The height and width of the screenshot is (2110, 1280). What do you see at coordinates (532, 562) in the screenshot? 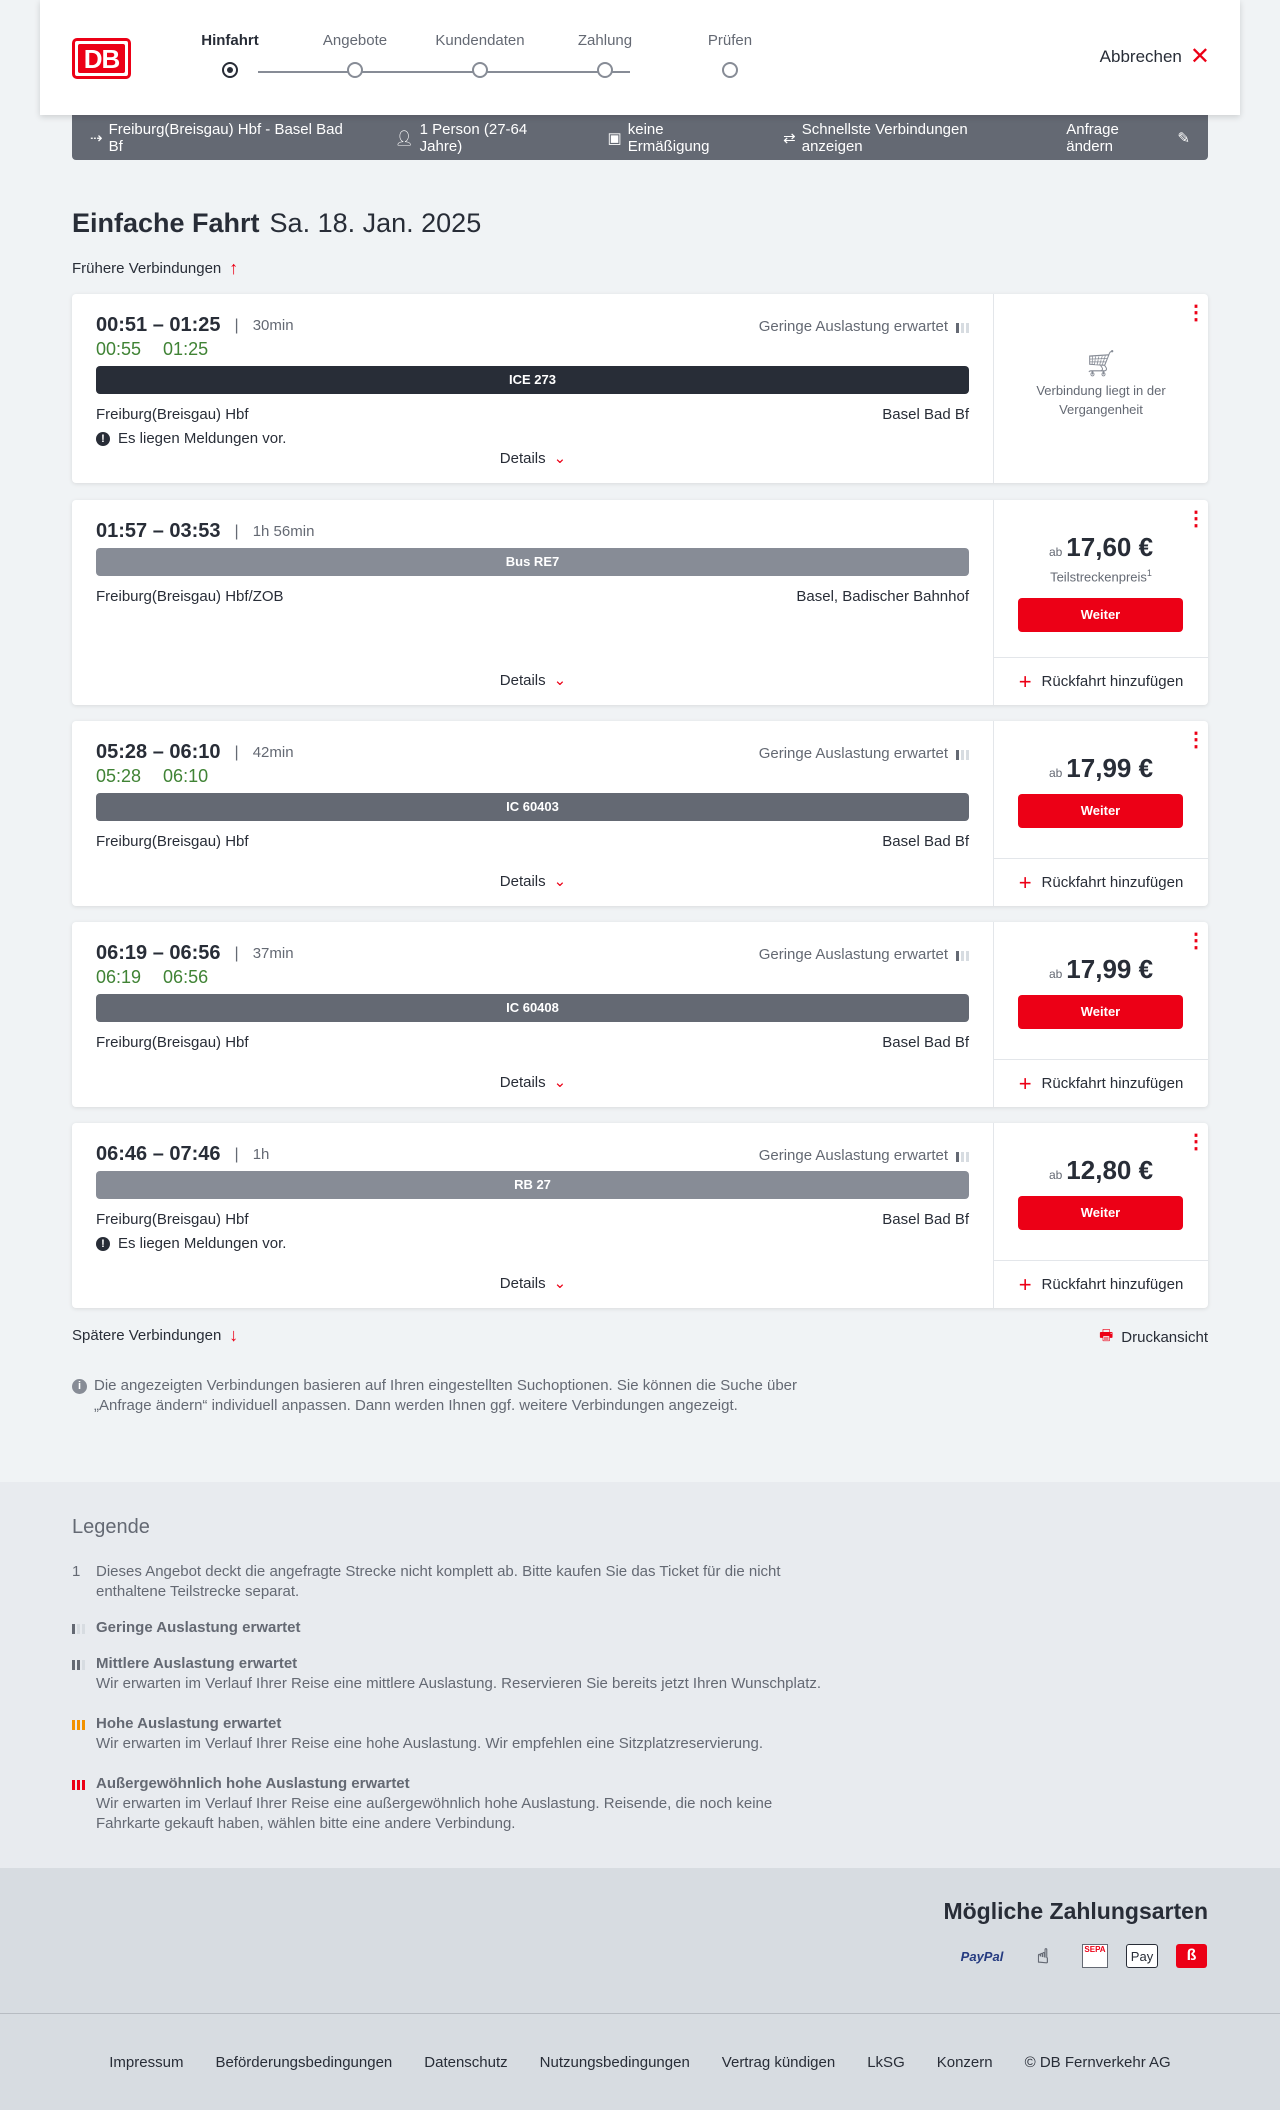
I see `train-bar: Bus RE7` at bounding box center [532, 562].